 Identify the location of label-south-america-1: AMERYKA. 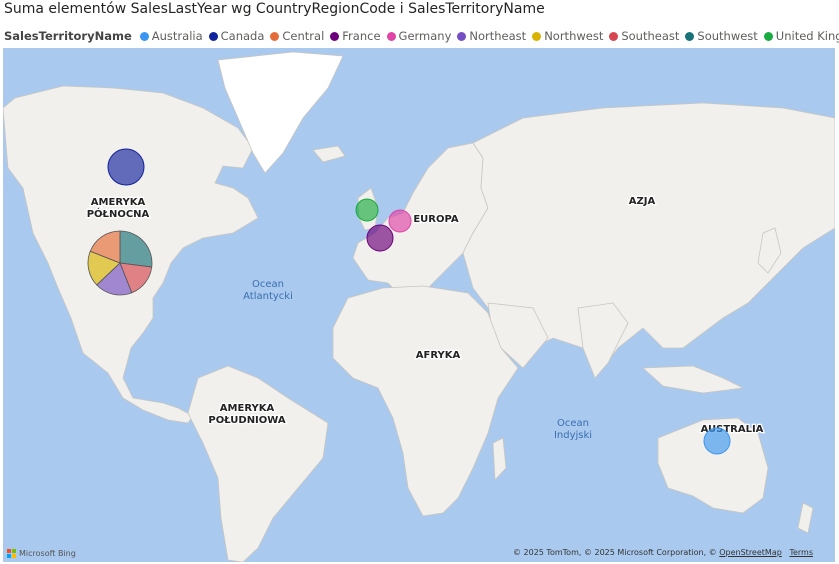
(247, 408).